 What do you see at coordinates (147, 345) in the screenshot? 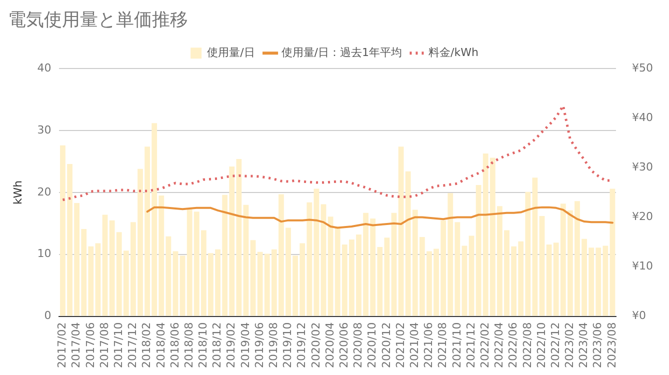
I see `x-tick-label: 2018/02` at bounding box center [147, 345].